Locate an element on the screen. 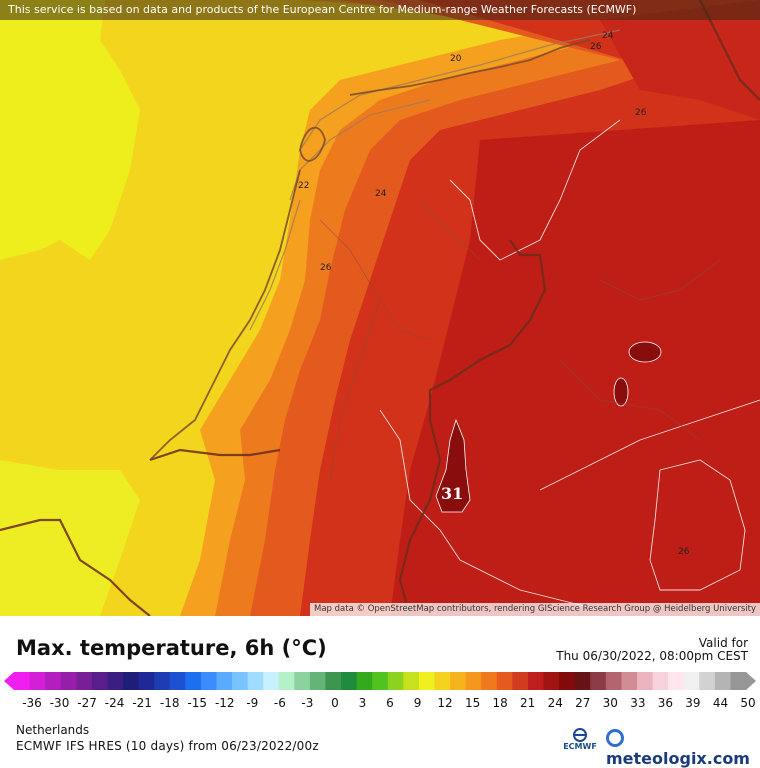  colorbar-tick-label: 44 is located at coordinates (720, 703).